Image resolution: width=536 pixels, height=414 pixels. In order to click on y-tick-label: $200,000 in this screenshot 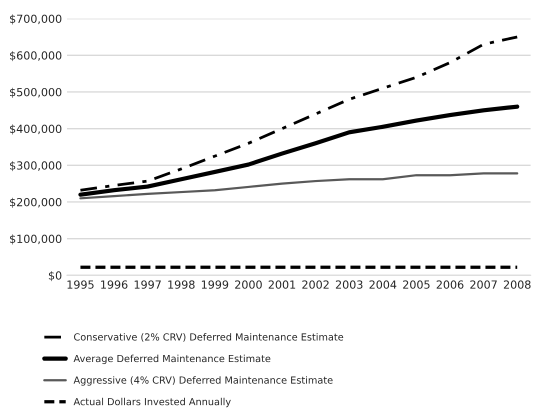, I will do `click(36, 203)`.